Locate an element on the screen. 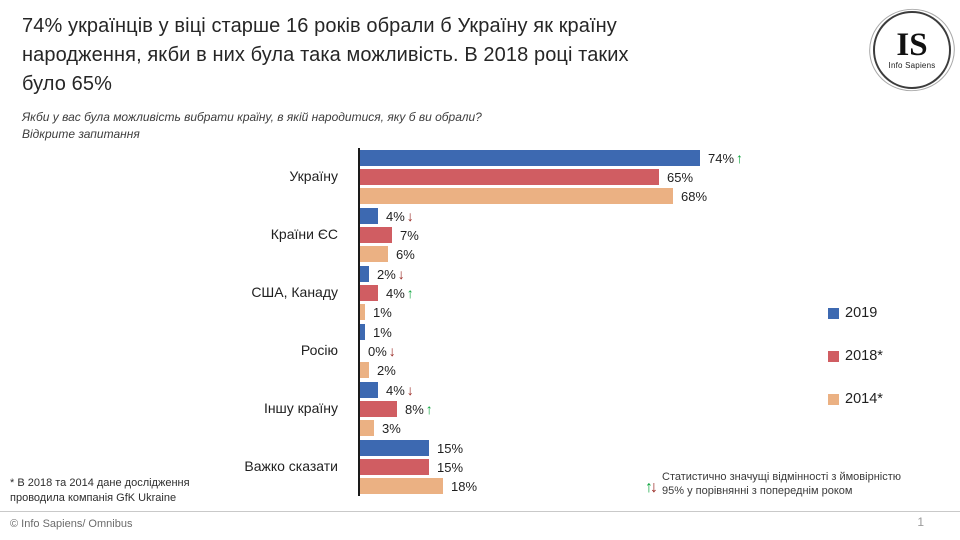  legend-label: 2018* is located at coordinates (864, 356).